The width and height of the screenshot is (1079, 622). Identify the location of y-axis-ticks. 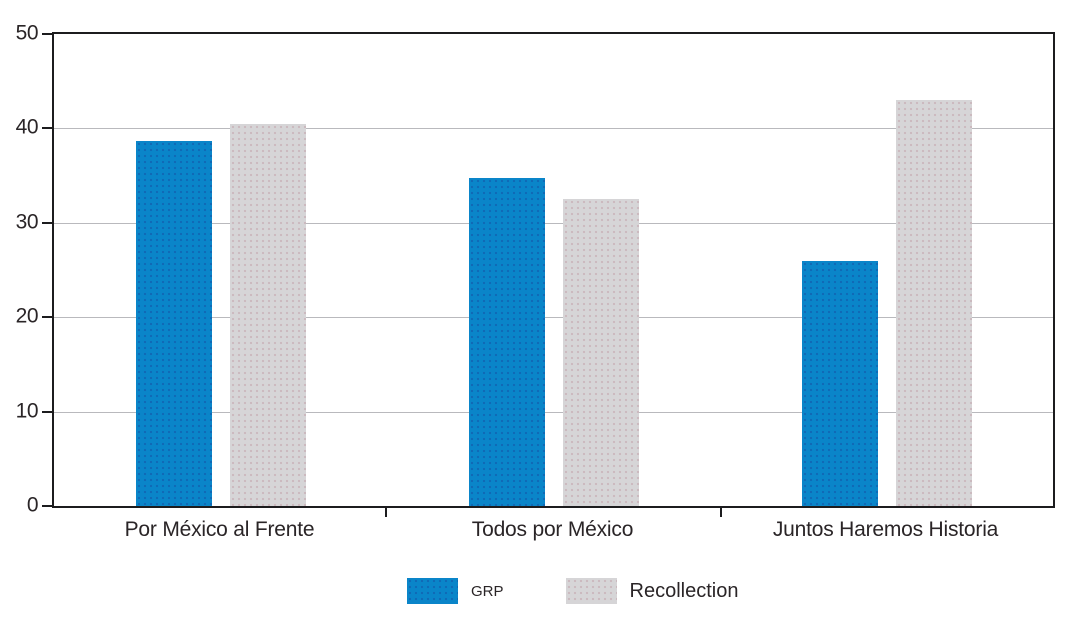
(47, 270).